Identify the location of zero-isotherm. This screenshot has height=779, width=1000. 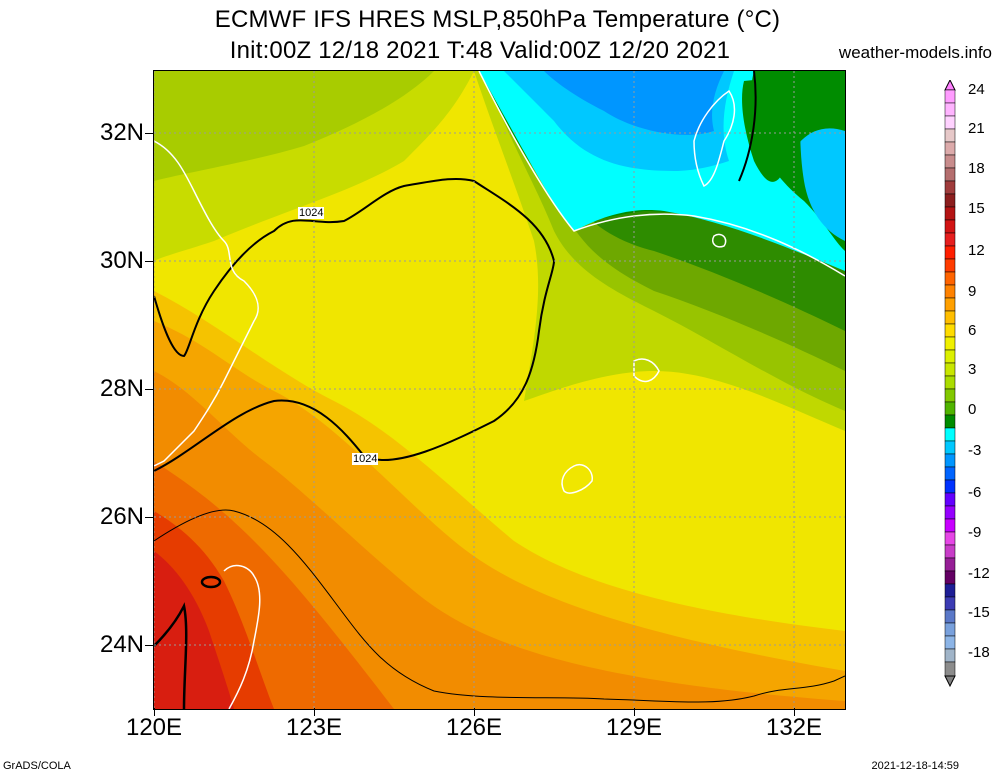
(661, 174).